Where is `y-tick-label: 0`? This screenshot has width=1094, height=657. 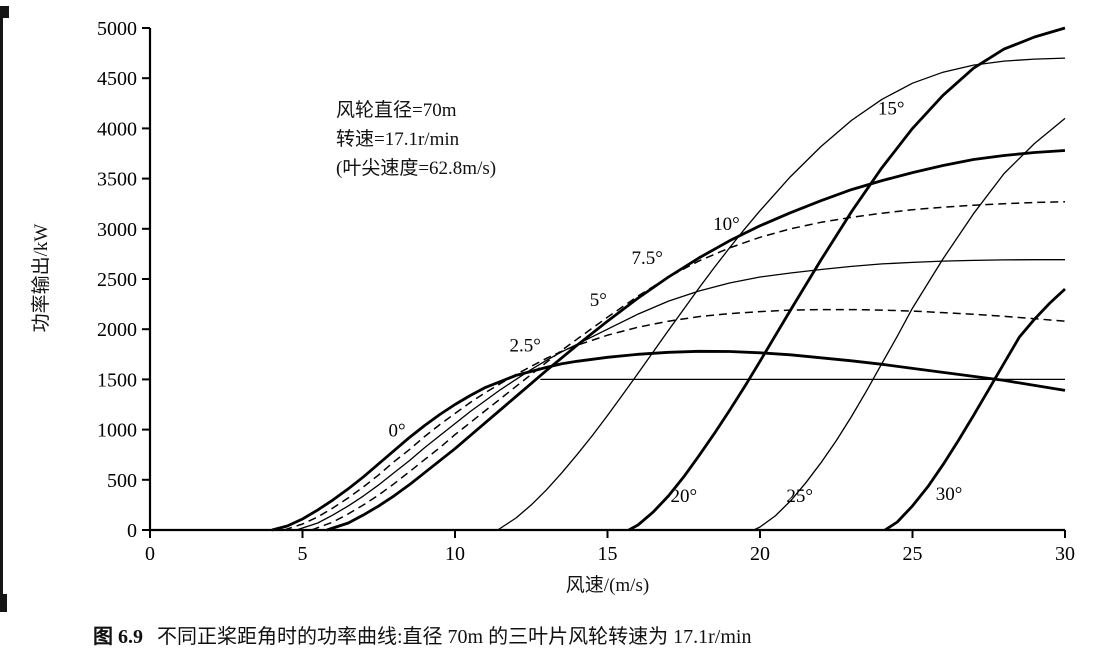
y-tick-label: 0 is located at coordinates (132, 531).